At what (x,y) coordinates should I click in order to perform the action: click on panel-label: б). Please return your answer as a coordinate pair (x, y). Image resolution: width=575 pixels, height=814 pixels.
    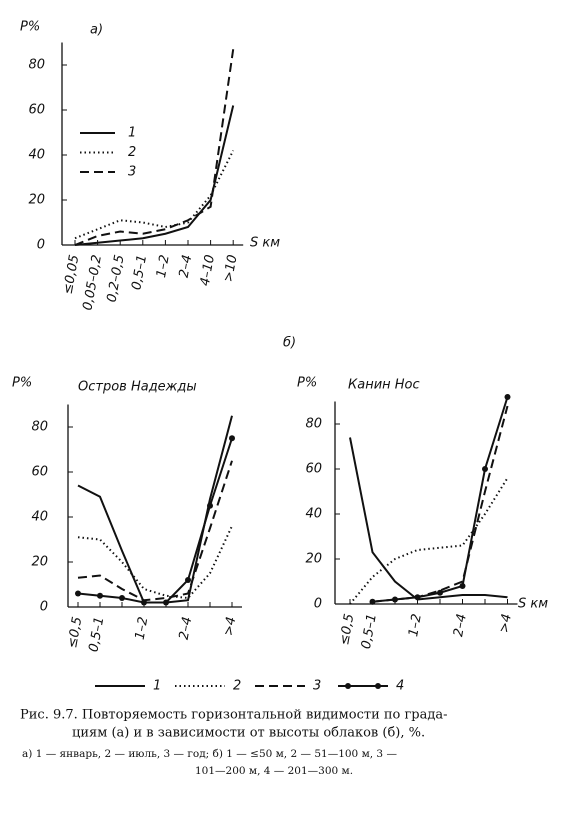
    Looking at the image, I should click on (289, 343).